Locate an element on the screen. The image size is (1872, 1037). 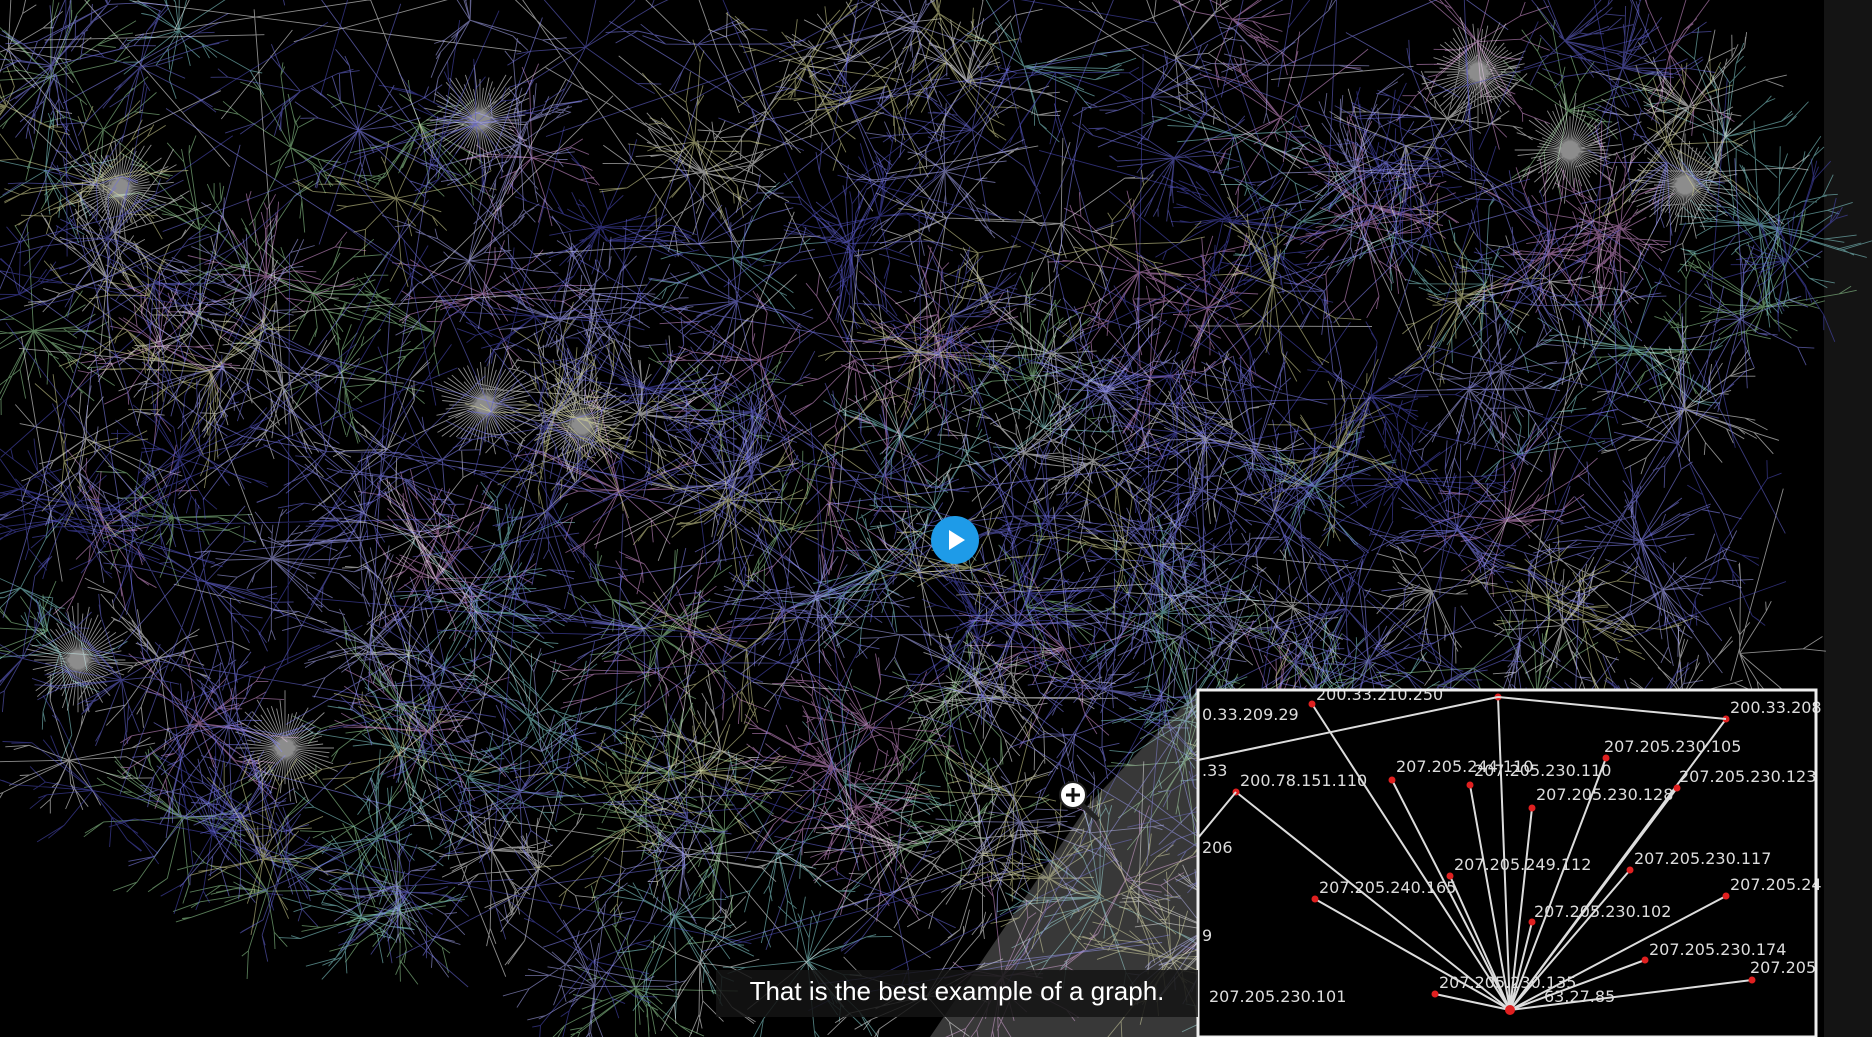
caption: That is the best example of a graph. is located at coordinates (957, 991).